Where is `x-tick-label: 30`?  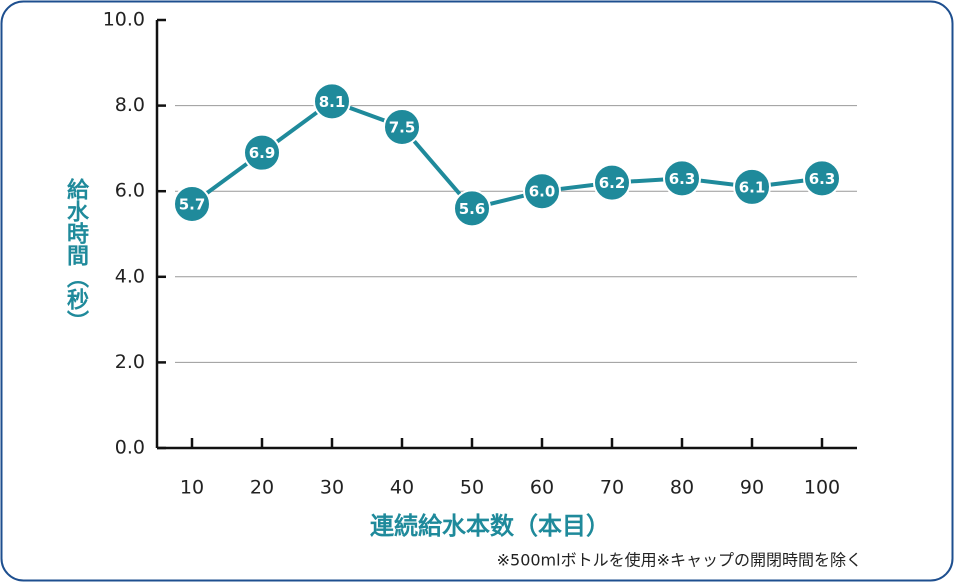 x-tick-label: 30 is located at coordinates (332, 488).